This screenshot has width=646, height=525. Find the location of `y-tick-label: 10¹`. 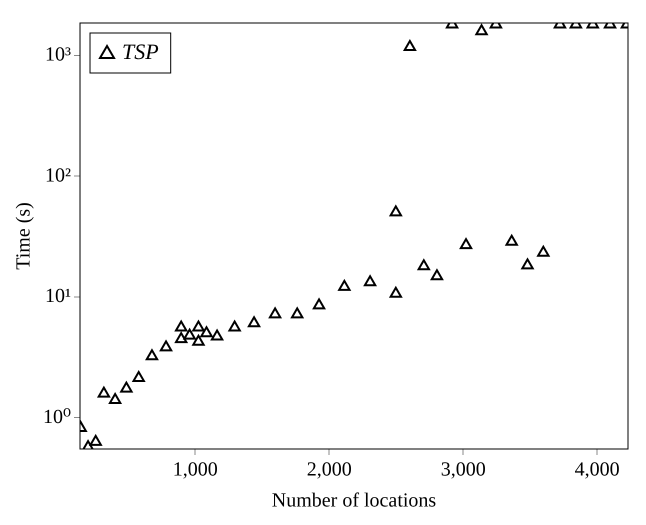

y-tick-label: 10¹ is located at coordinates (58, 296).